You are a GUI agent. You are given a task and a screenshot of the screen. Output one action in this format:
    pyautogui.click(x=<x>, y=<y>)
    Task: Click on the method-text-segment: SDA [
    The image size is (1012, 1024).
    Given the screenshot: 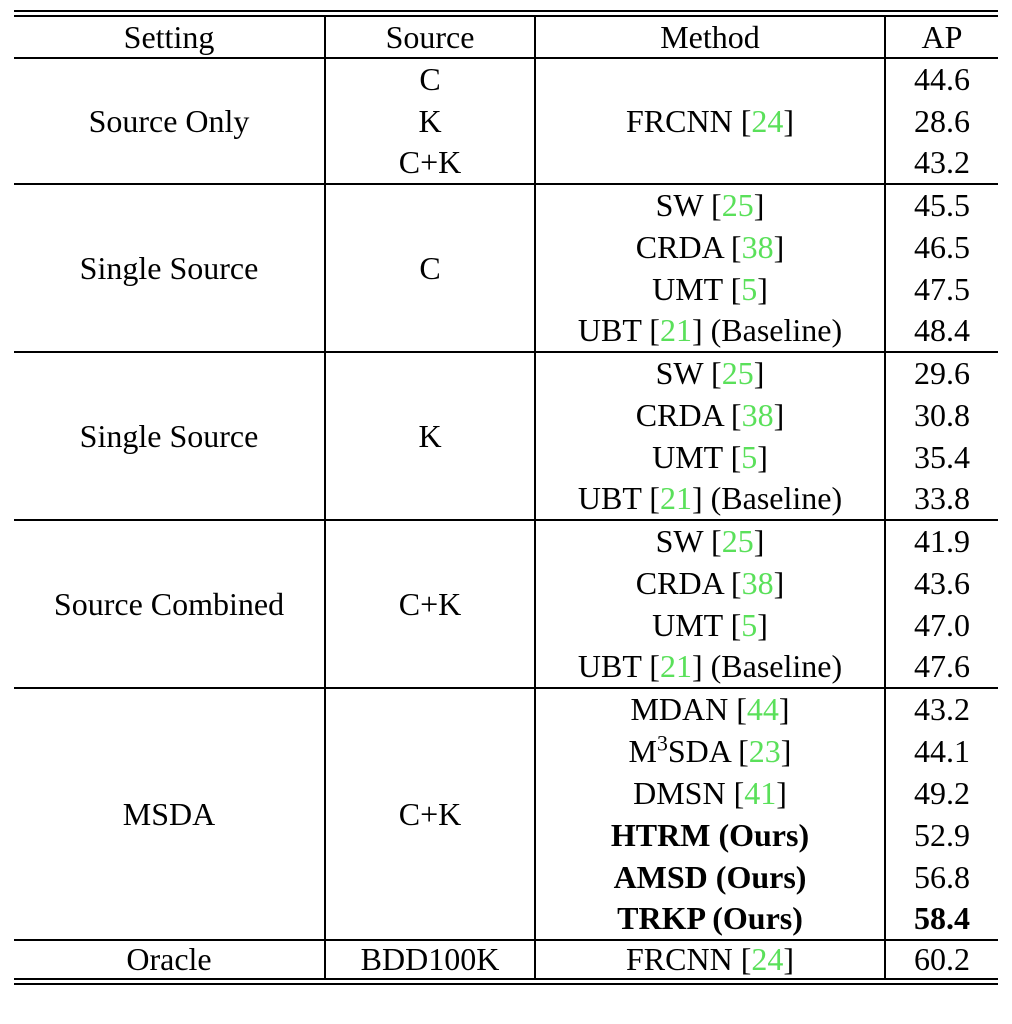 What is the action you would take?
    pyautogui.click(x=708, y=750)
    